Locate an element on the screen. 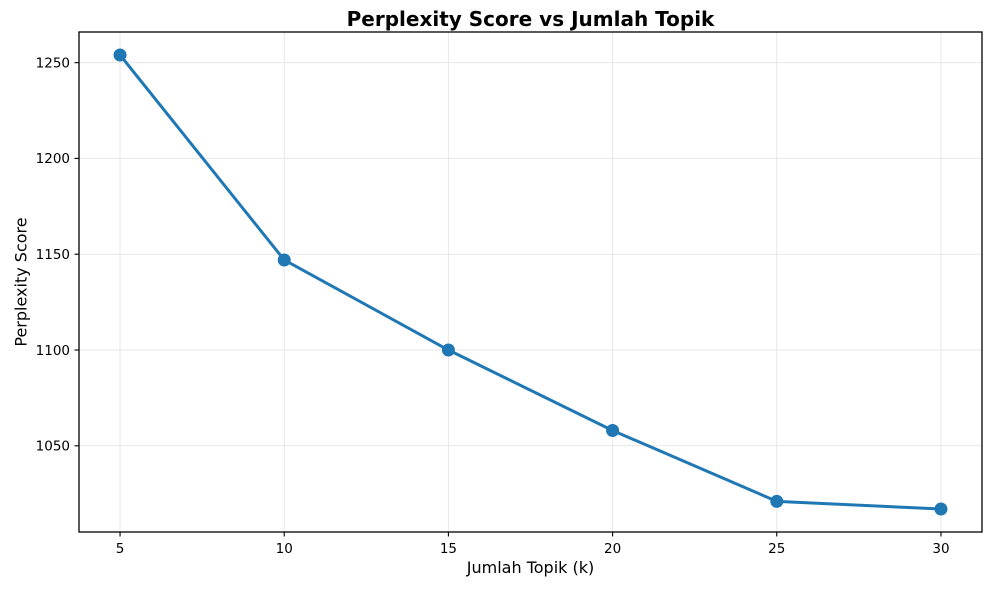 This screenshot has width=989, height=590. chart-title: Perplexity Score vs Jumlah Topik is located at coordinates (530, 19).